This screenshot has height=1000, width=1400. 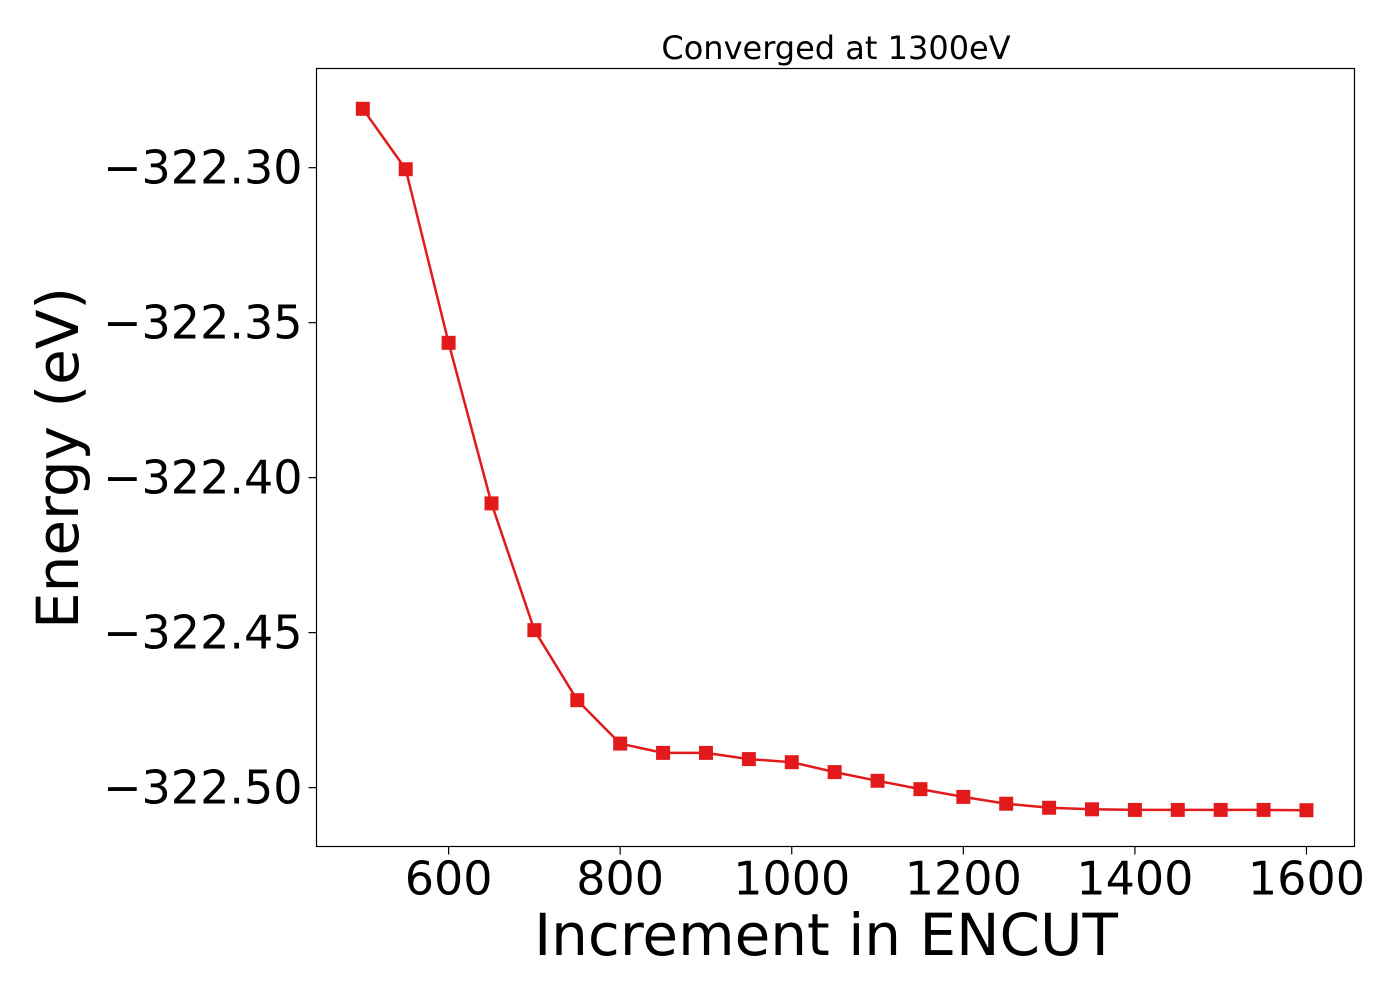 I want to click on y-tick-label: −322.50, so click(x=203, y=788).